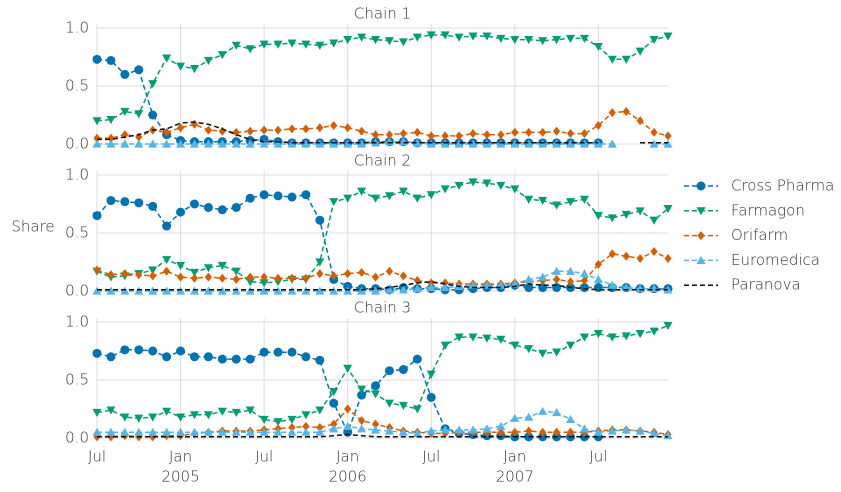 The image size is (841, 492). I want to click on legend-label: Orifarm, so click(759, 235).